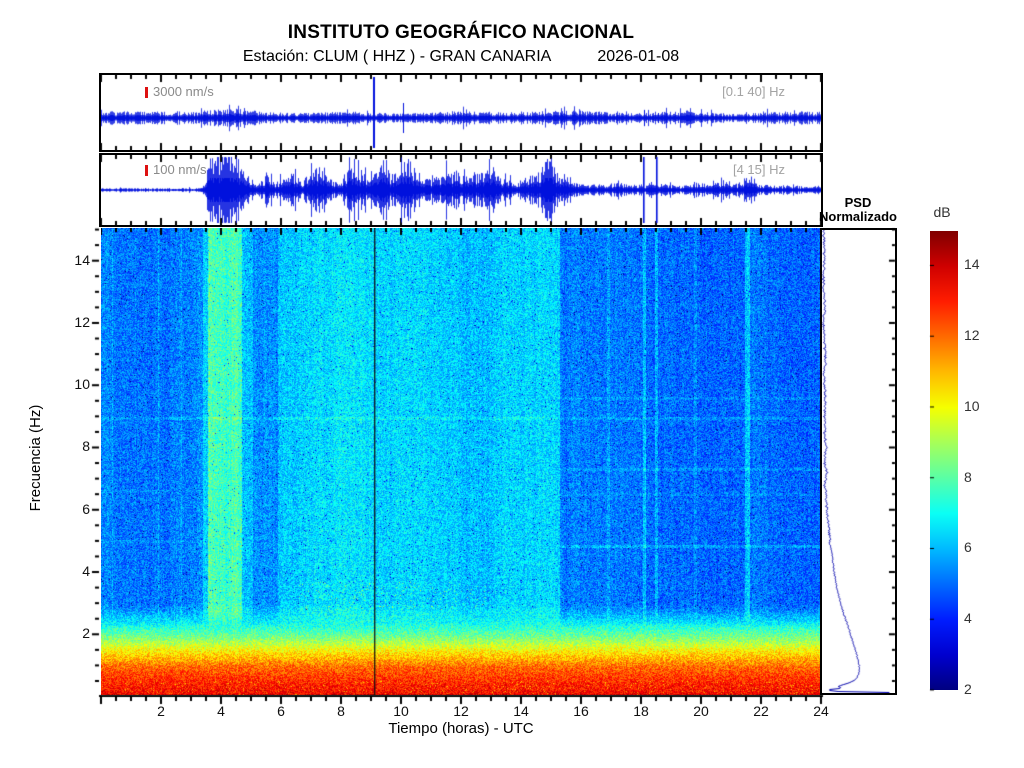  What do you see at coordinates (758, 169) in the screenshot?
I see `filter-band-label: [4 15] Hz` at bounding box center [758, 169].